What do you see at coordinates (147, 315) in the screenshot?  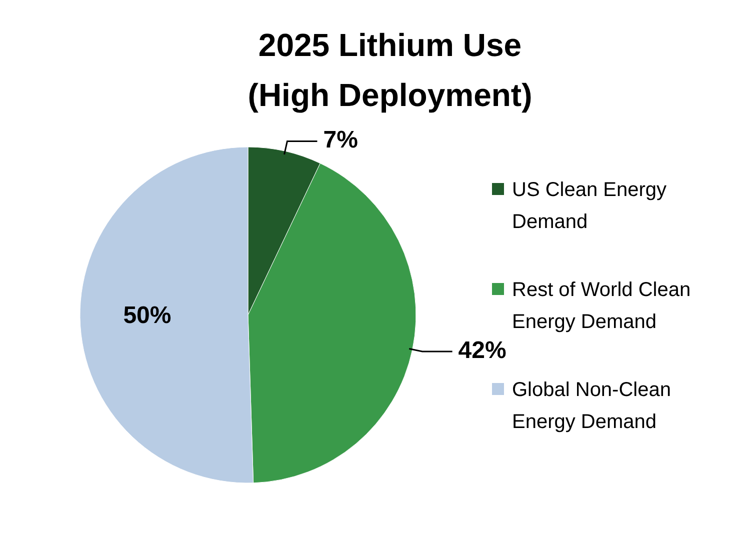 I see `data-label: 50%` at bounding box center [147, 315].